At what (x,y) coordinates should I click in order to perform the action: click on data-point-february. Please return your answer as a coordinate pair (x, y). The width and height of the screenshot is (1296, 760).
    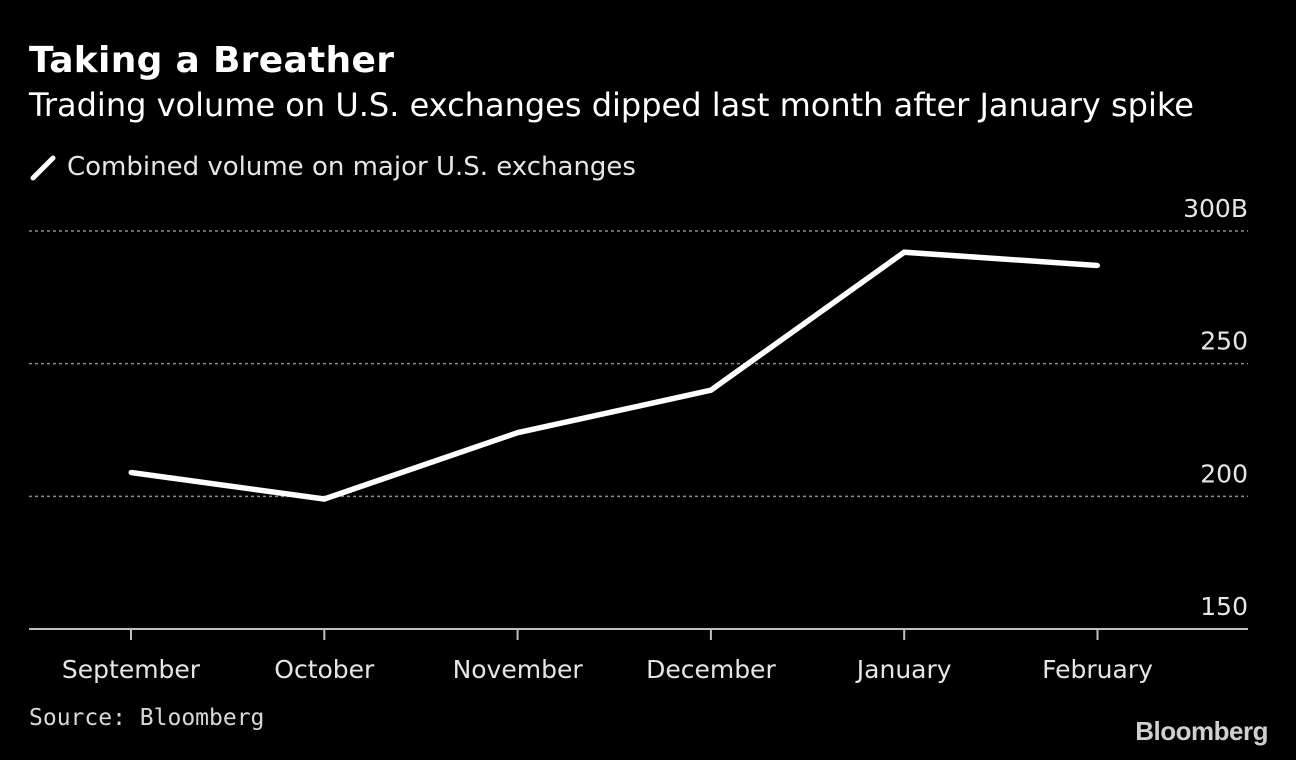
    Looking at the image, I should click on (1097, 265).